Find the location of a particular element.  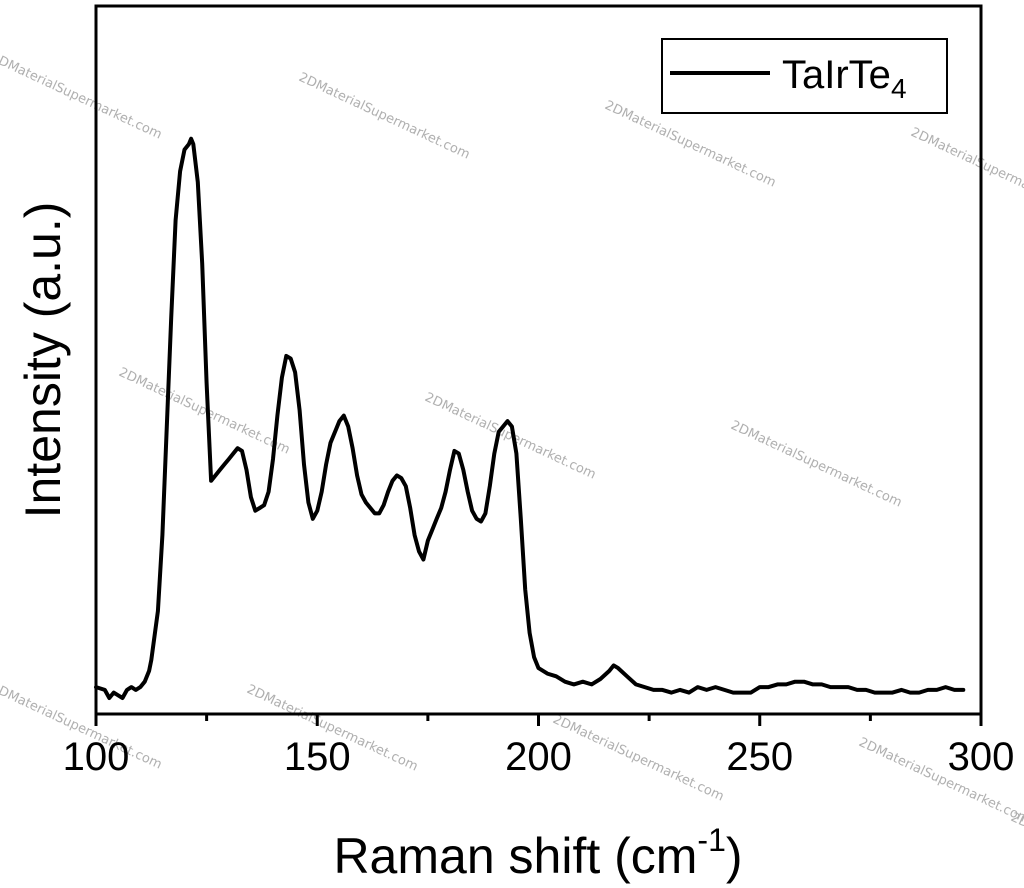

x-axis-ticks: 100 150 200 250 300 is located at coordinates (539, 746).